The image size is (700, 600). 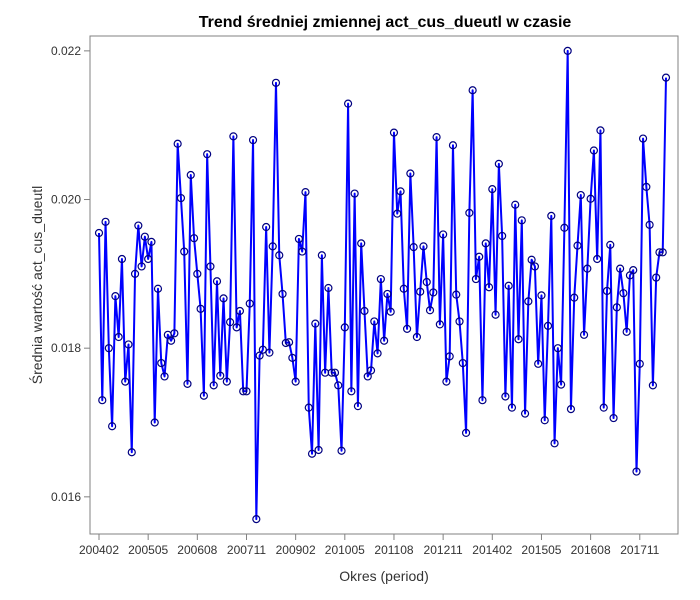 I want to click on y-axis-label: Średnia wartość act_cus_dueutl, so click(x=36, y=285).